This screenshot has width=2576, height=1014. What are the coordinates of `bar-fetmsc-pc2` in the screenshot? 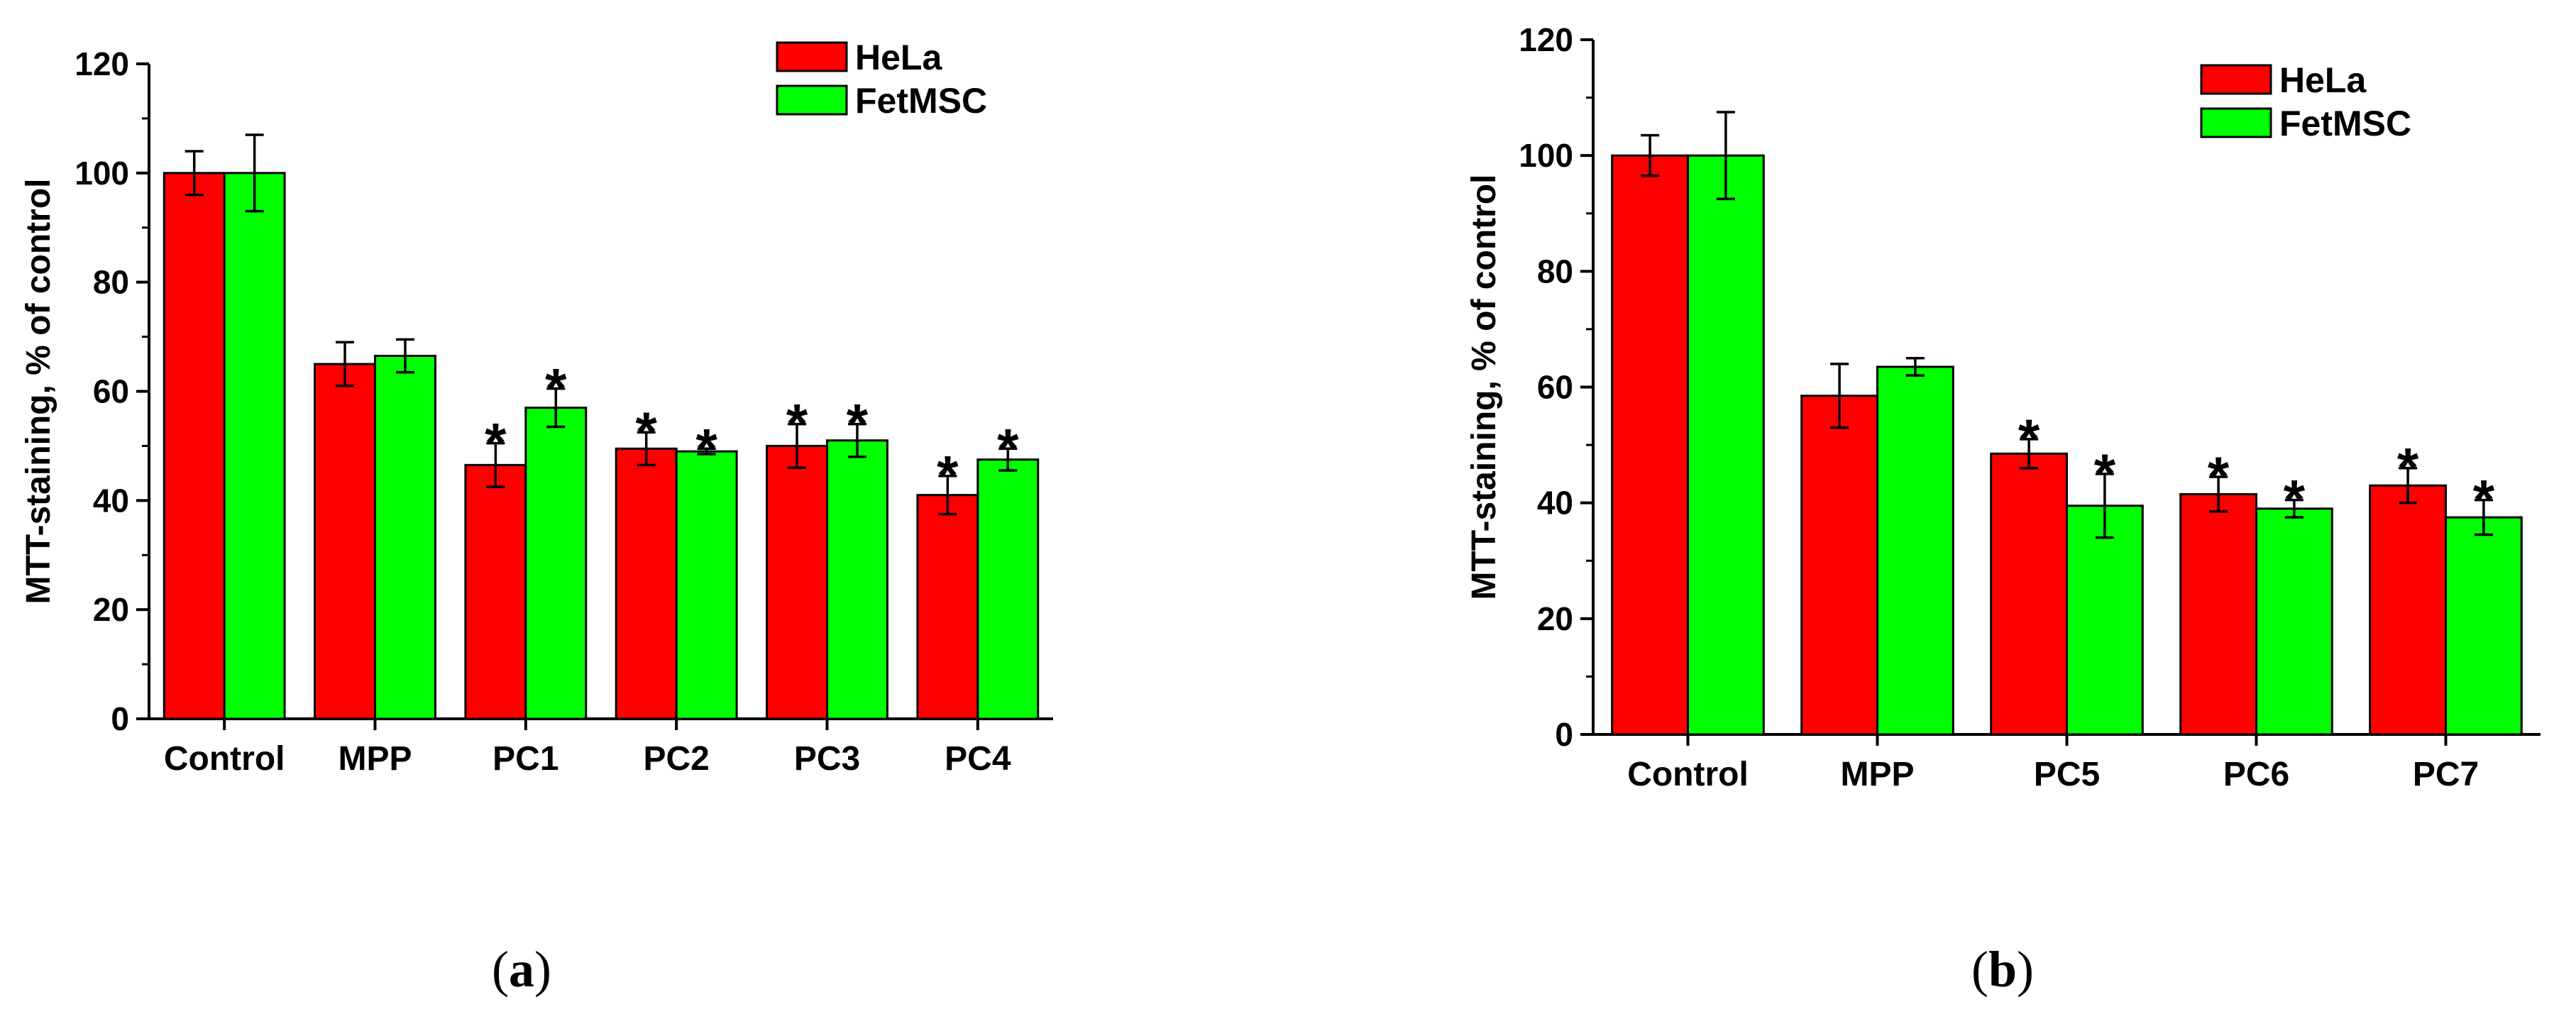 It's located at (706, 585).